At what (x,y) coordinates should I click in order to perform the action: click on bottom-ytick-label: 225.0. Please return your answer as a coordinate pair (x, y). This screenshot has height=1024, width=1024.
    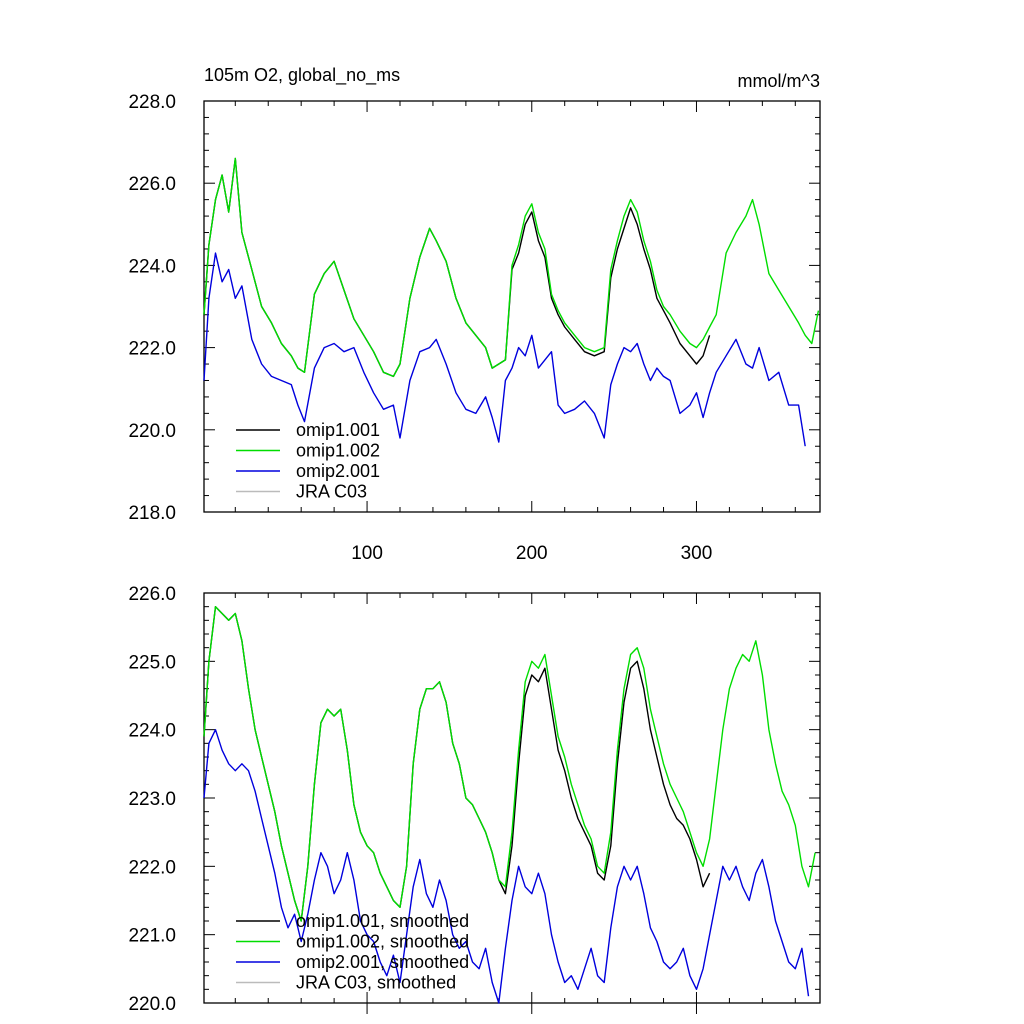
    Looking at the image, I should click on (152, 662).